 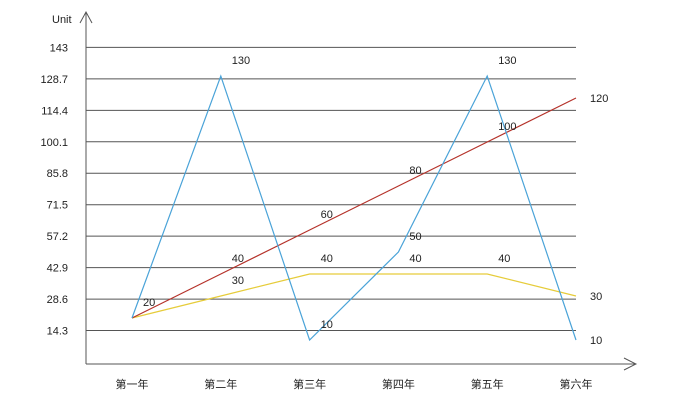 What do you see at coordinates (327, 215) in the screenshot?
I see `data-label: 60` at bounding box center [327, 215].